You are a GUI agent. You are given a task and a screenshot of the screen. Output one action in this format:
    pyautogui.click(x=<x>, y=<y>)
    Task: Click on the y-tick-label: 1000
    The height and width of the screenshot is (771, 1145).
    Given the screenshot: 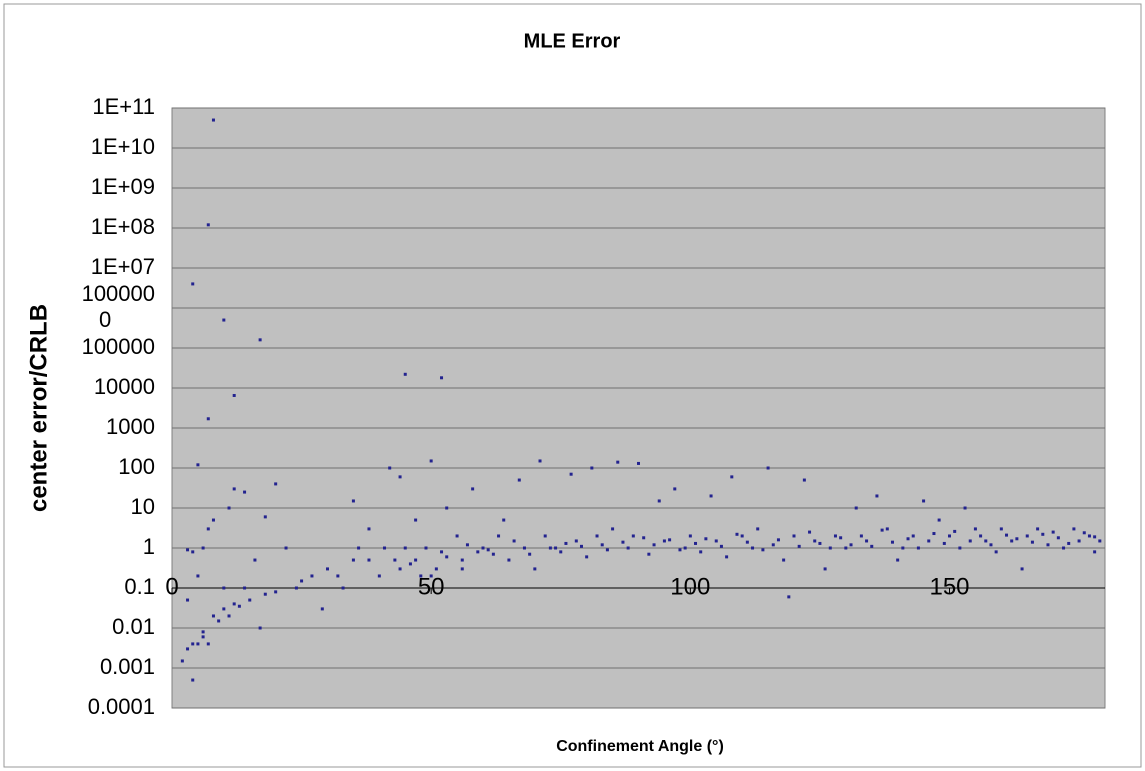 What is the action you would take?
    pyautogui.click(x=130, y=426)
    